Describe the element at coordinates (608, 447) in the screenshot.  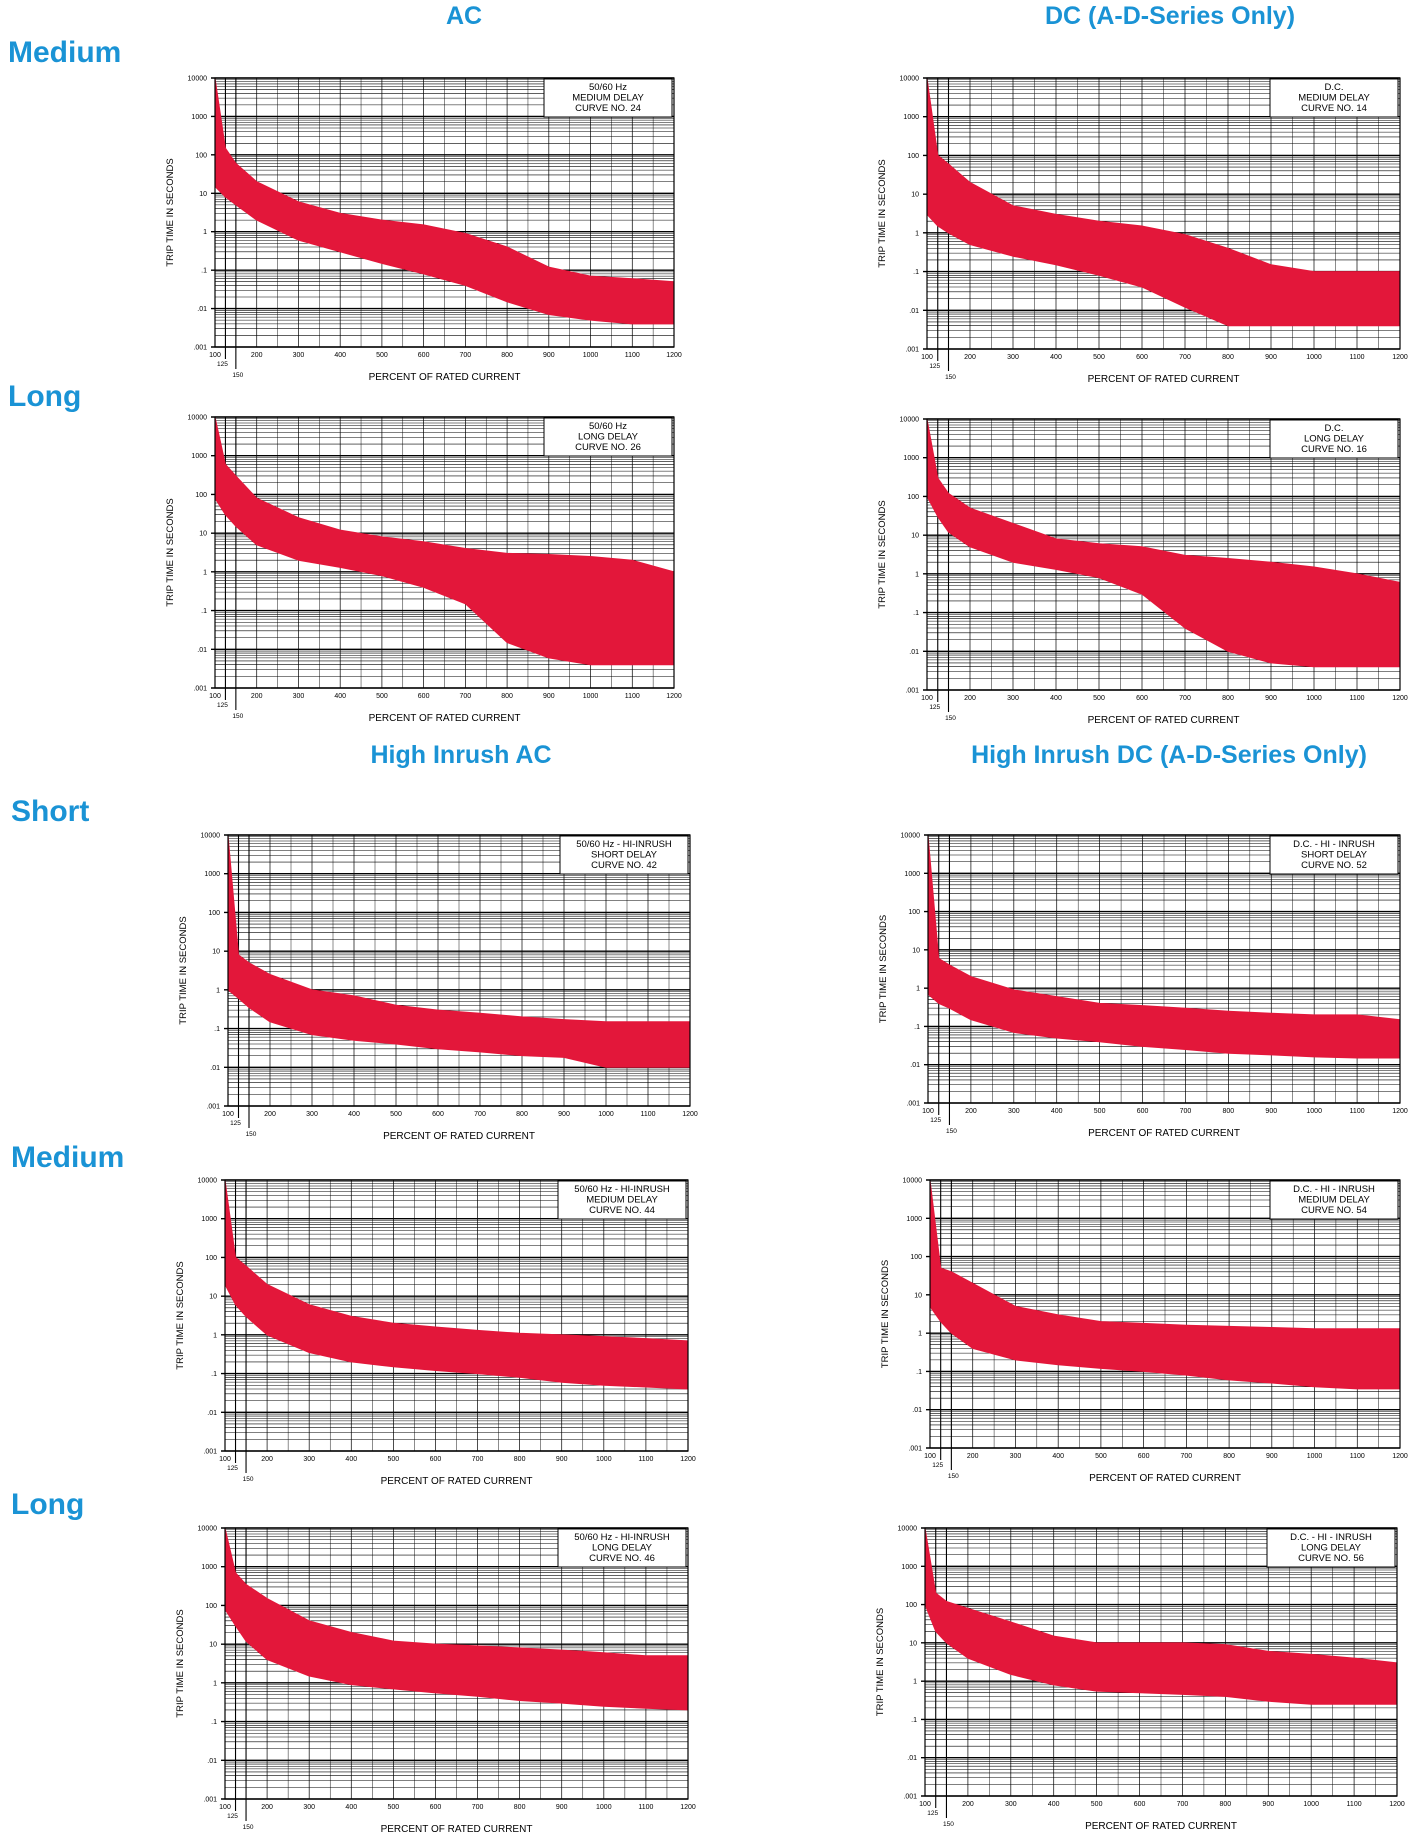
I see `legend-text: CURVE NO. 26` at that location.